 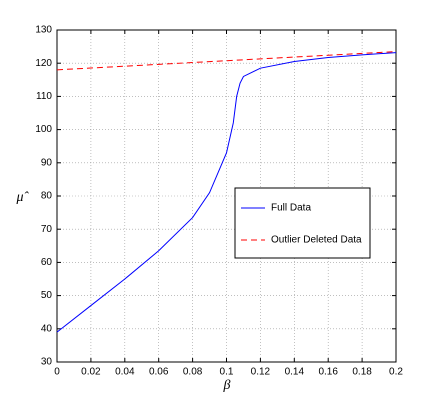 I want to click on x-tick-label: 0.14, so click(x=295, y=372).